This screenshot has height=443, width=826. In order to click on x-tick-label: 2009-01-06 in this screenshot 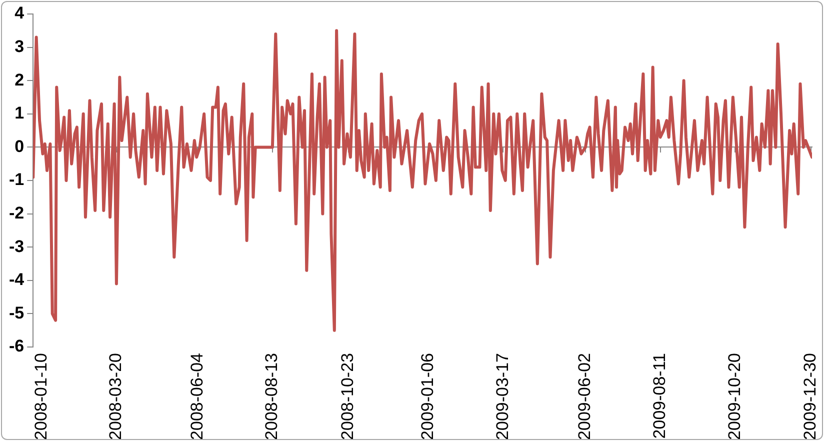, I will do `click(428, 396)`.